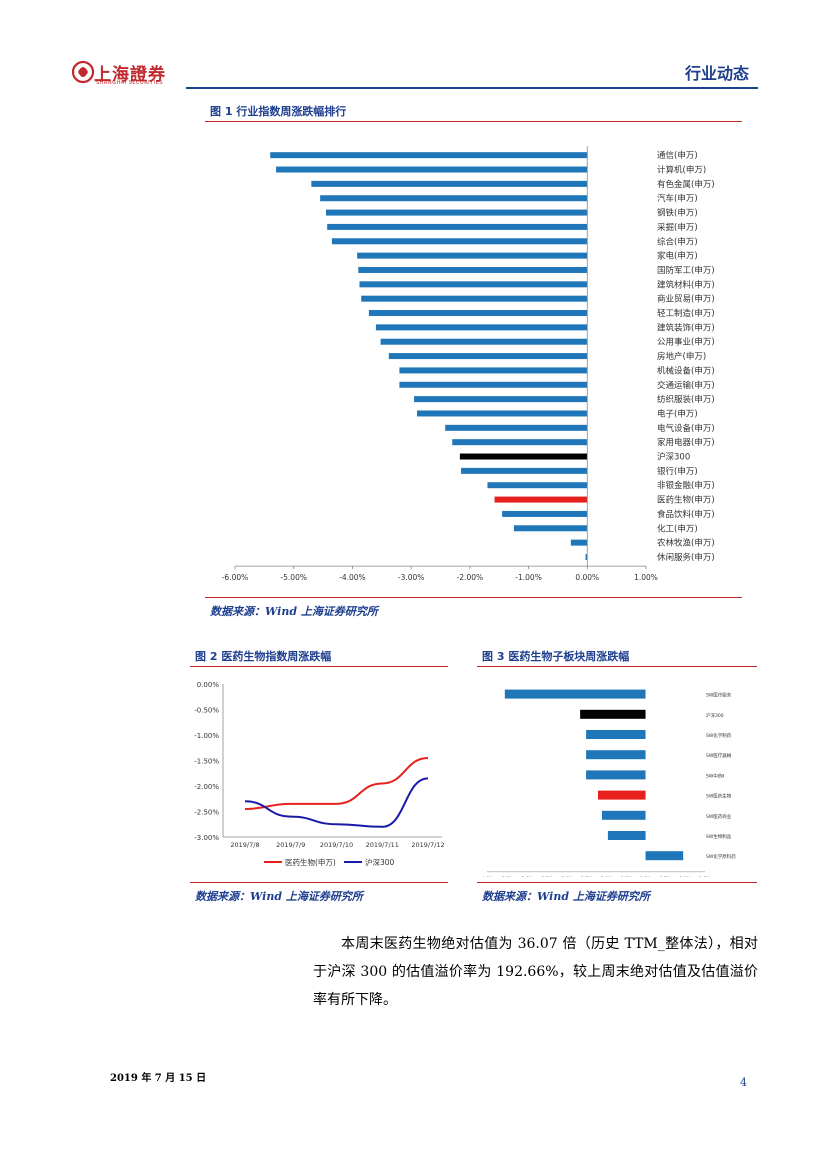 This screenshot has height=1169, width=827. Describe the element at coordinates (743, 1082) in the screenshot. I see `page-number: 4` at that location.